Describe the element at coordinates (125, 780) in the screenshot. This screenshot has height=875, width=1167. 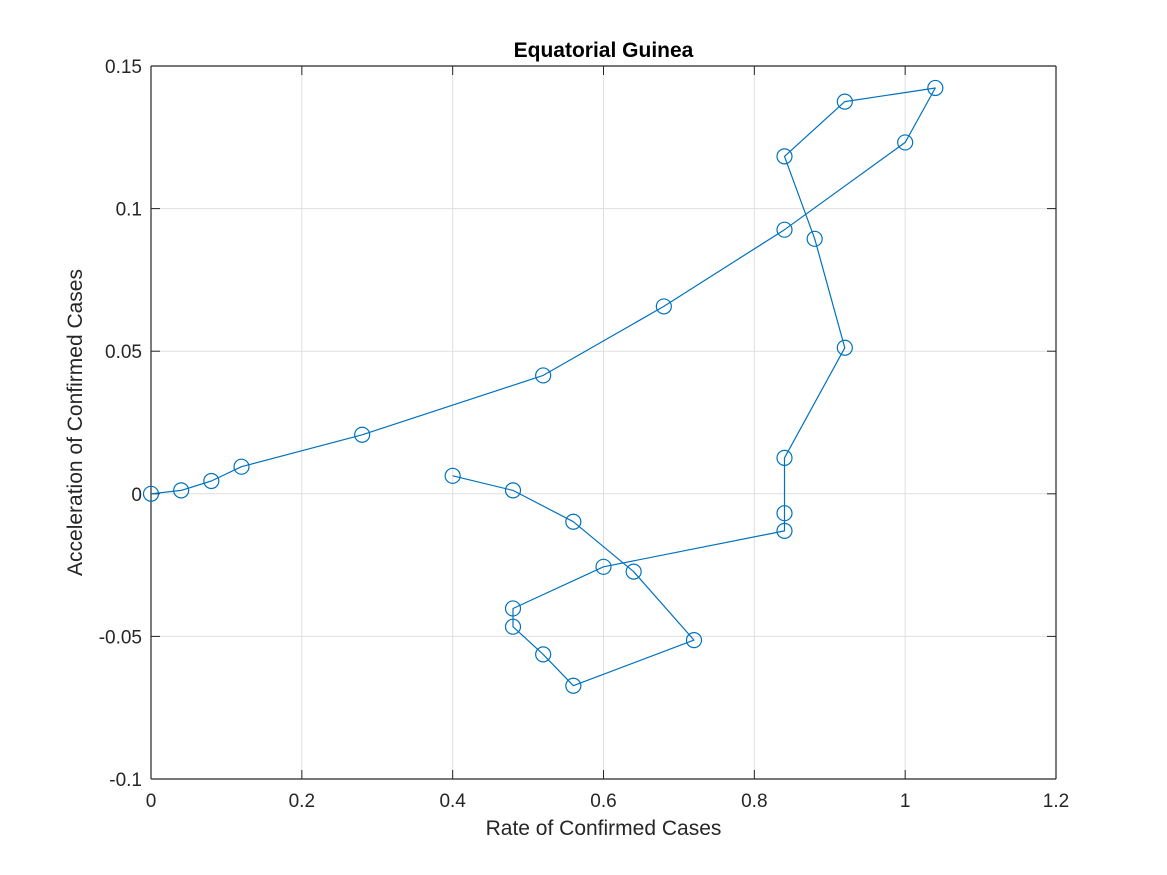
I see `y-tick-label: -0.1` at that location.